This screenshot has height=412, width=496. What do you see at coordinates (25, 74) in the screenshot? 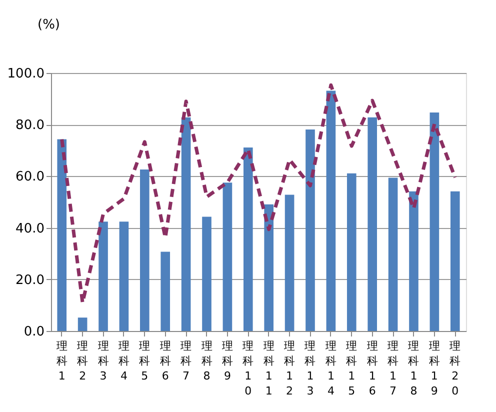
I see `y-tick-label: 100.0` at bounding box center [25, 74].